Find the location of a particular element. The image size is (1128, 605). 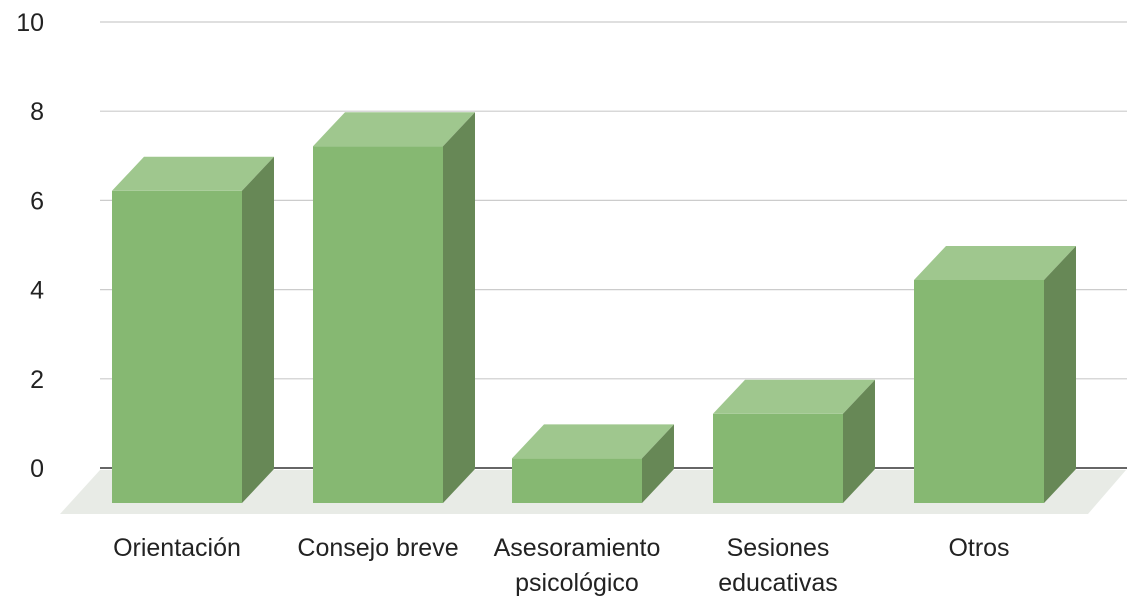

y-axis-tick-labels: 0 2 4 6 8 10 is located at coordinates (30, 246).